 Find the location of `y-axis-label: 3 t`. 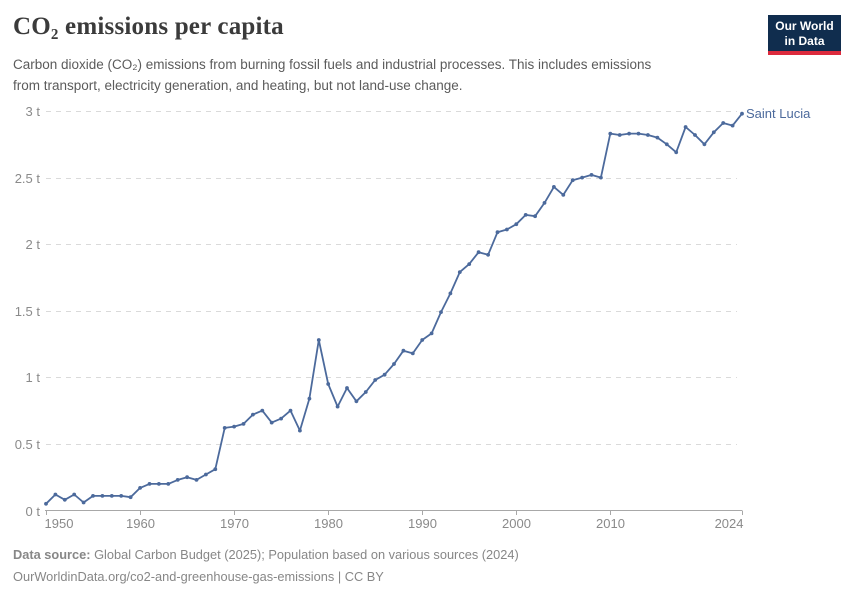

y-axis-label: 3 t is located at coordinates (33, 111).